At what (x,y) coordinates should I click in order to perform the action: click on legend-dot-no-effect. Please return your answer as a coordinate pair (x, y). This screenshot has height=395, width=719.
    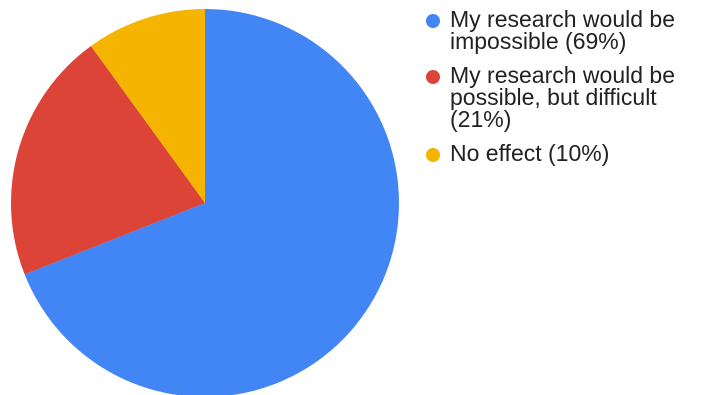
    Looking at the image, I should click on (433, 155).